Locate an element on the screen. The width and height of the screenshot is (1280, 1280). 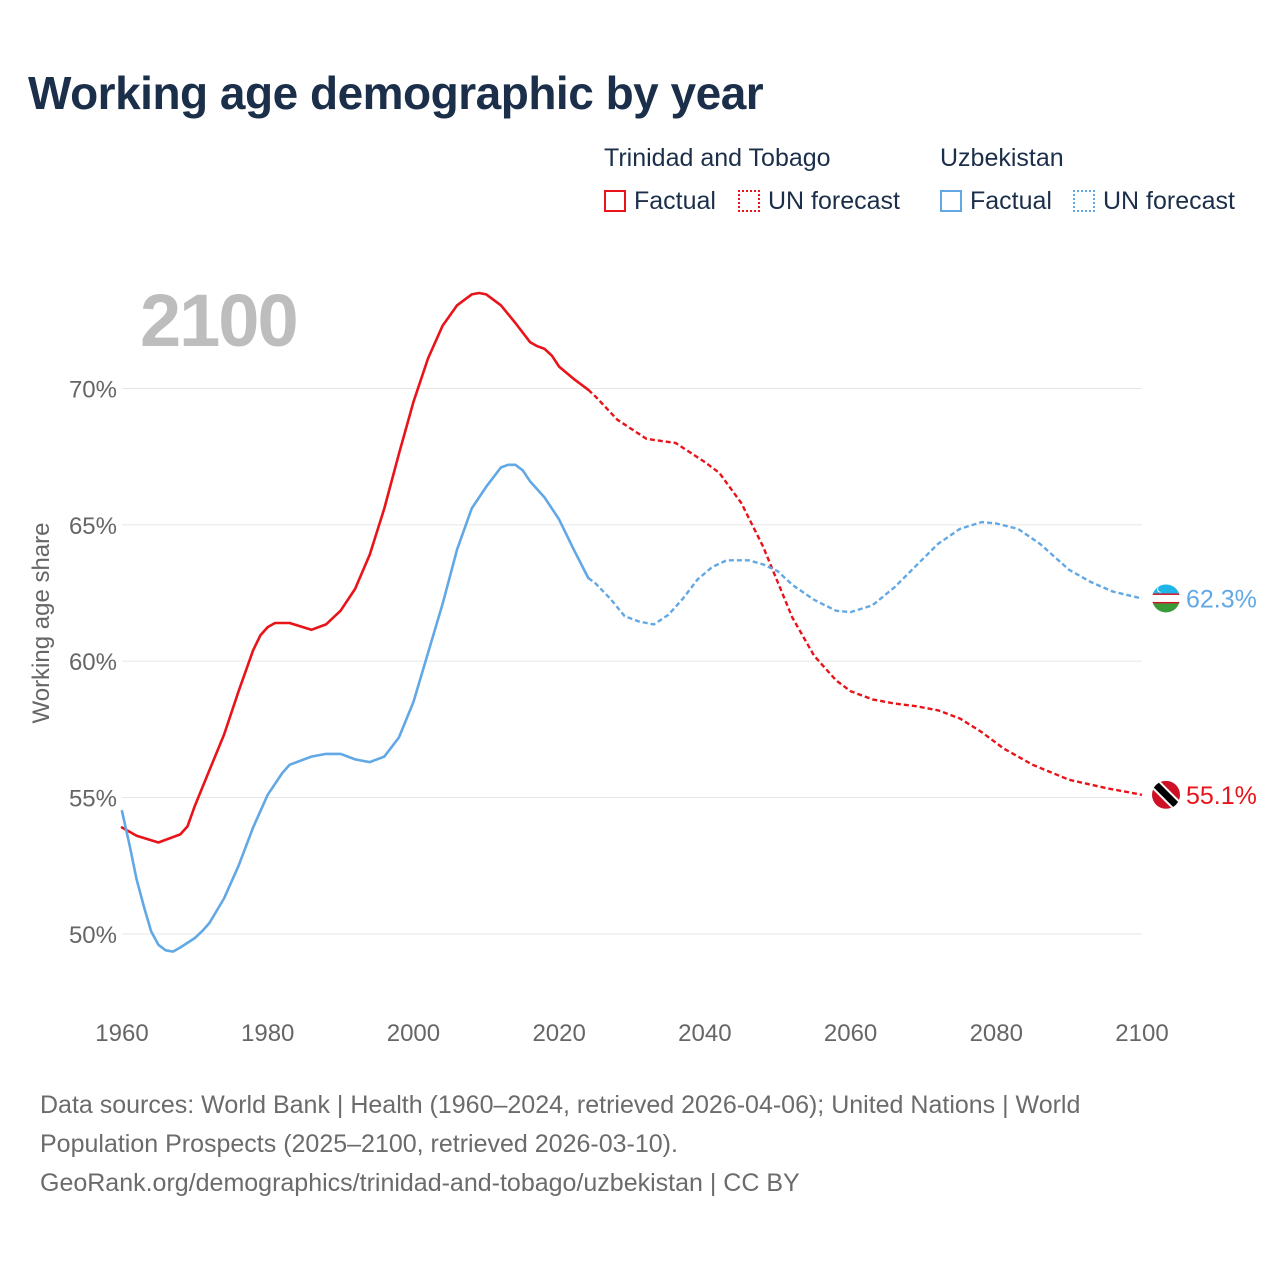
y-tick-label-50: 50% is located at coordinates (93, 935).